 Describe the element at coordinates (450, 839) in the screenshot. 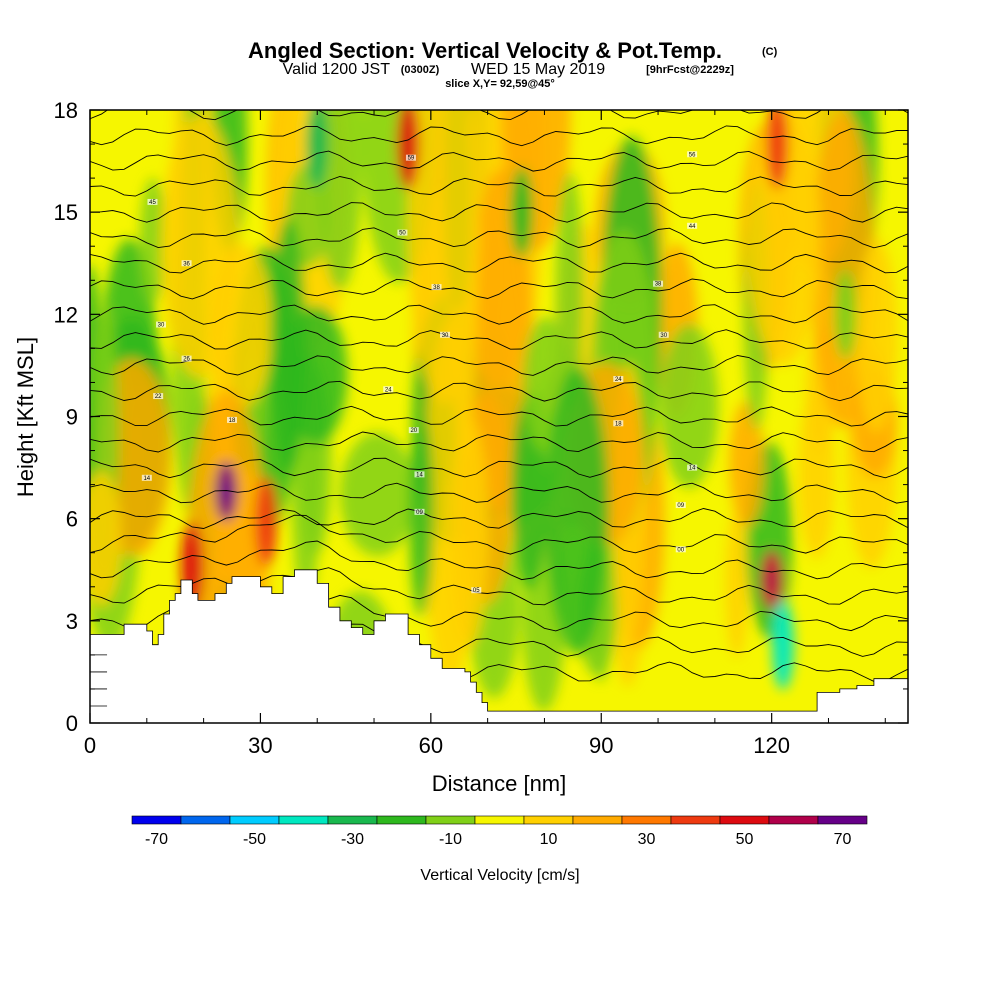

I see `colorbar-tick-label: -10` at that location.